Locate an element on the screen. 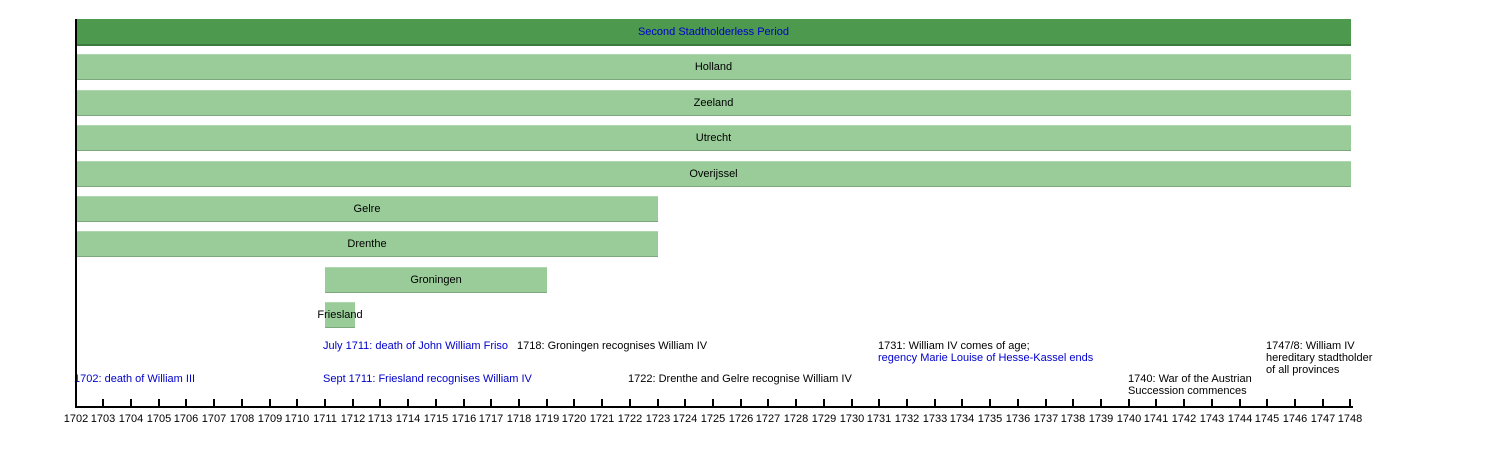 The width and height of the screenshot is (1500, 450). timeline-bar-second-stadtholderless-period: Second Stadtholderless Period is located at coordinates (713, 32).